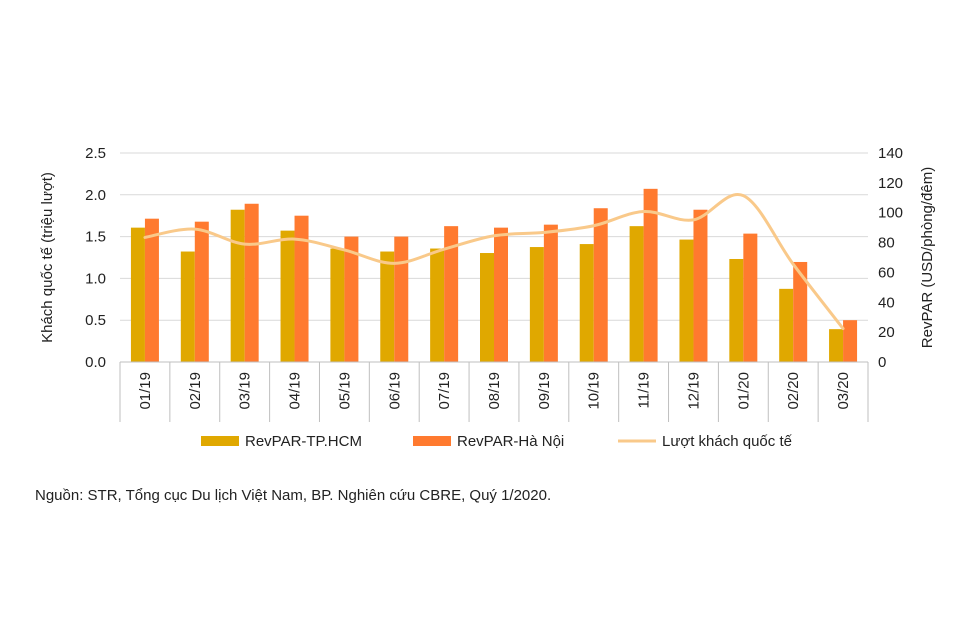  What do you see at coordinates (886, 332) in the screenshot?
I see `y-right-tick-label: 20` at bounding box center [886, 332].